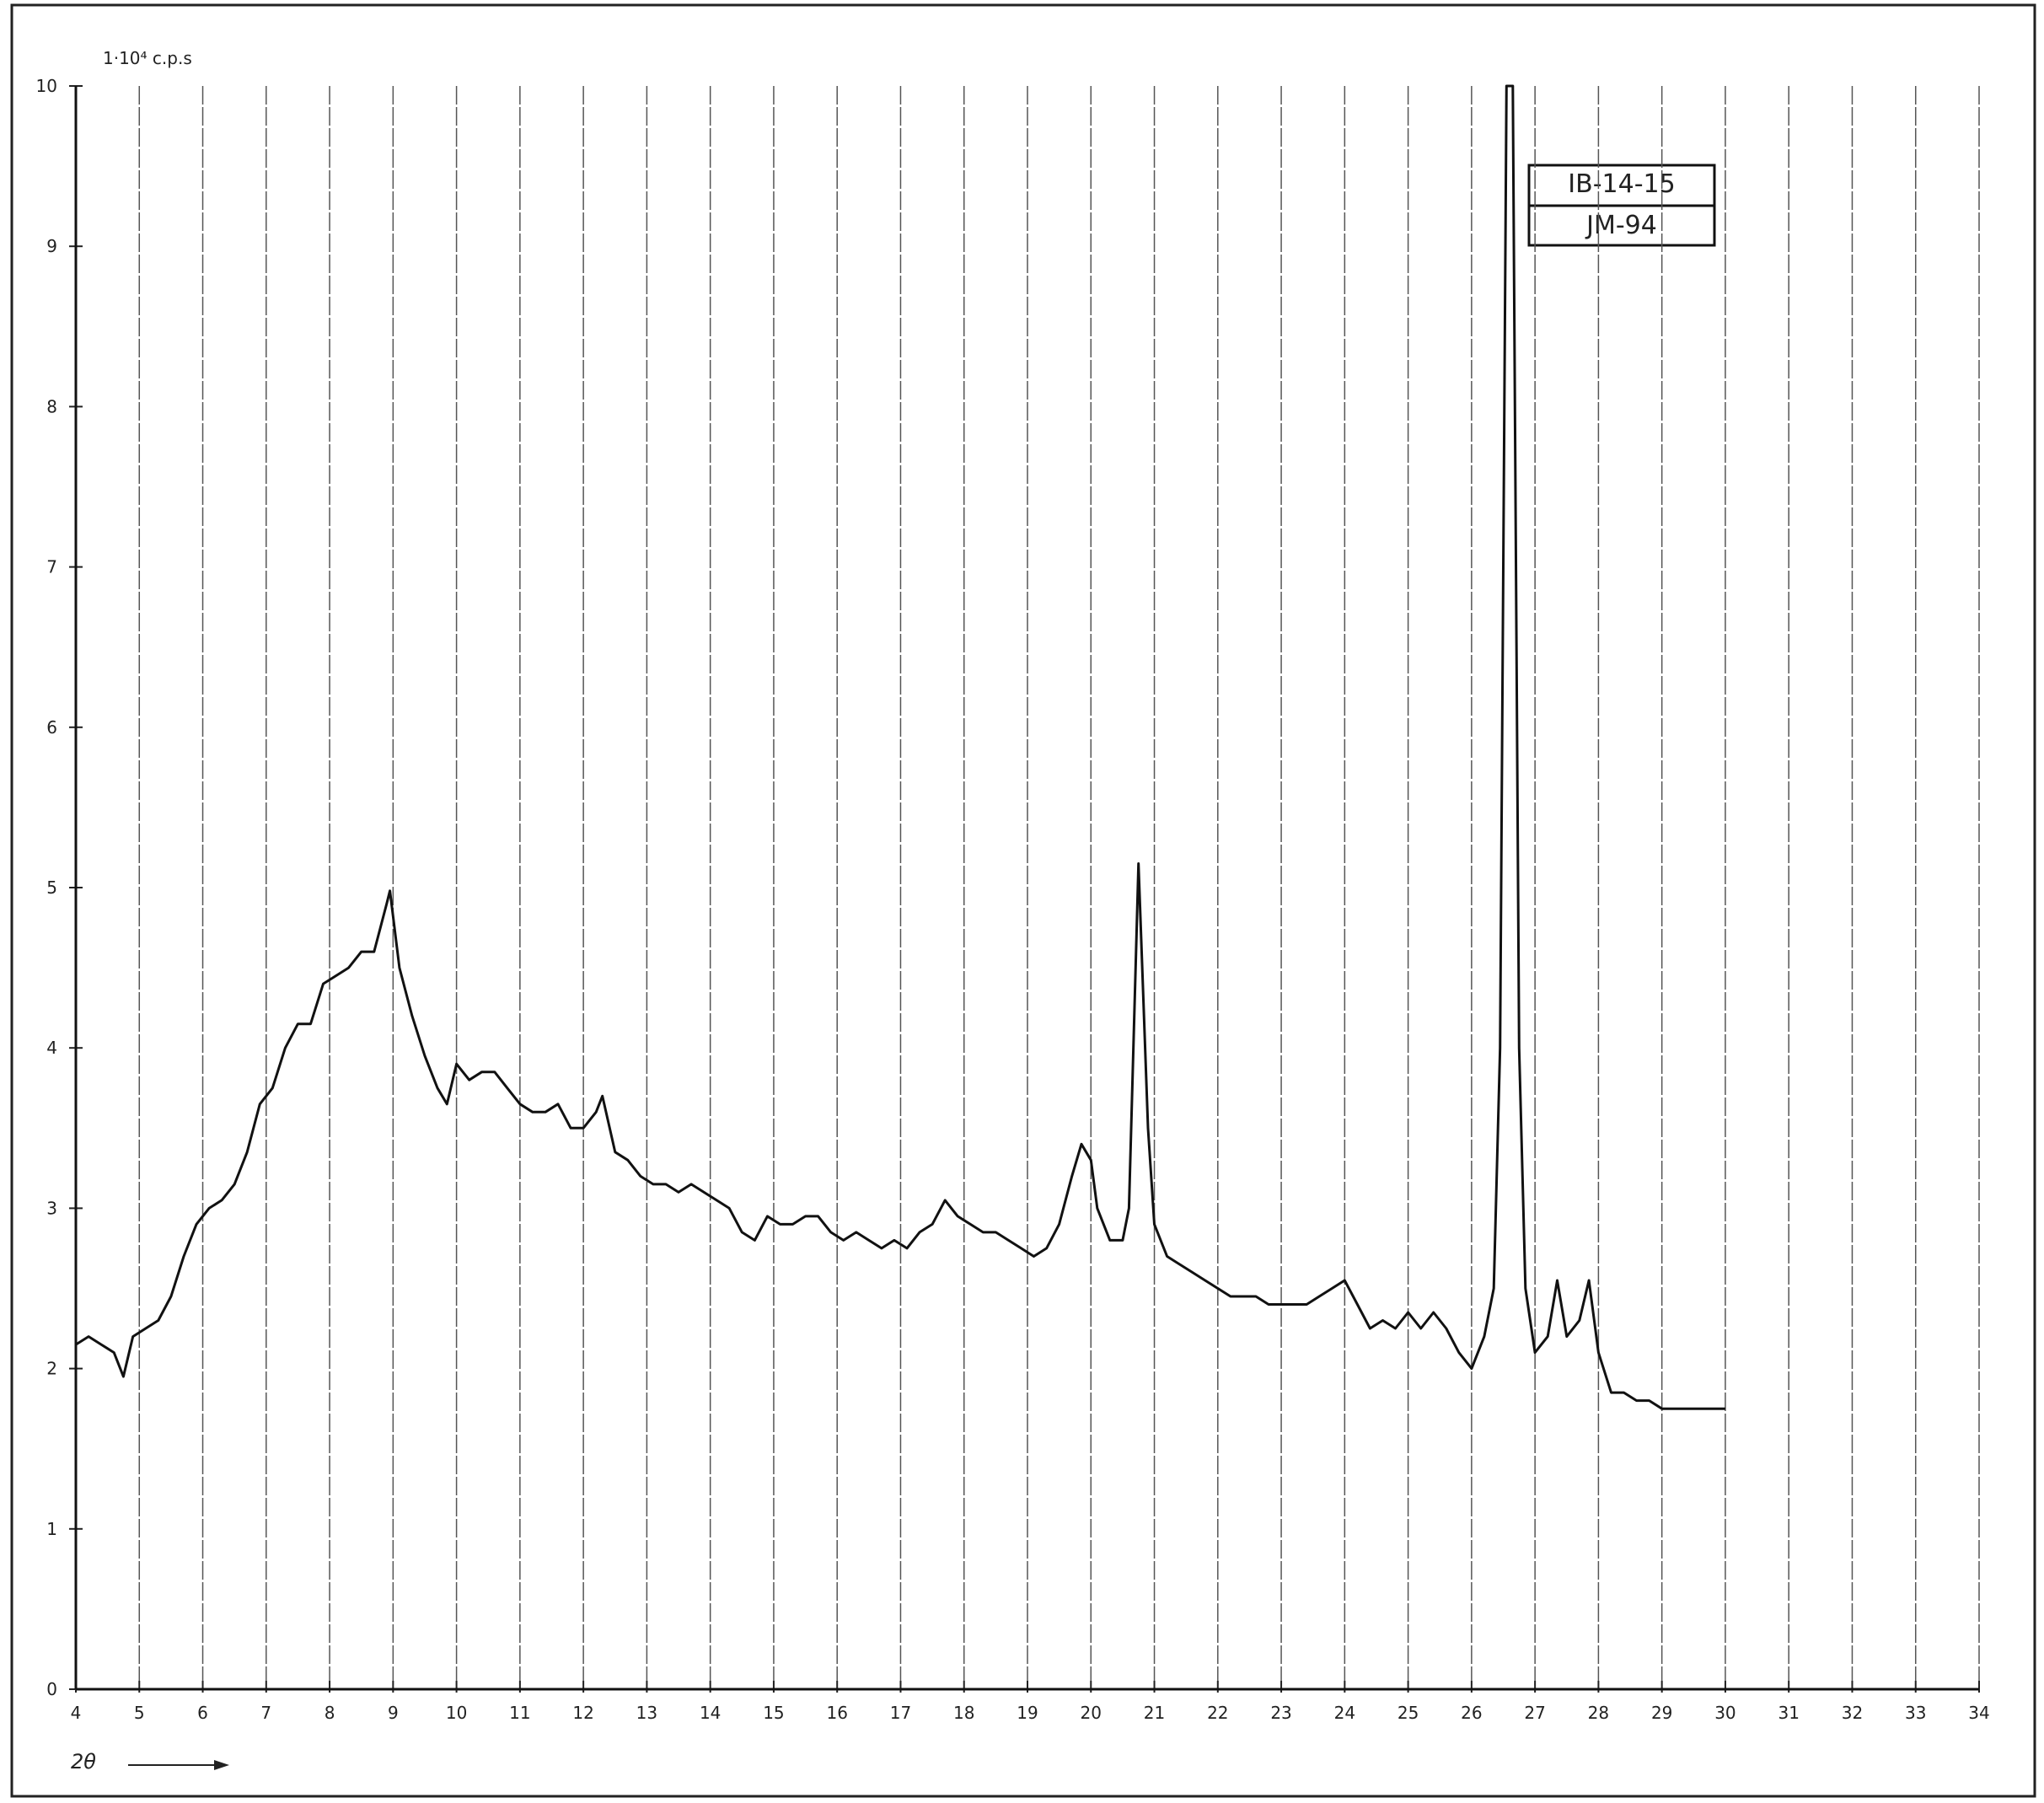  What do you see at coordinates (901, 1713) in the screenshot?
I see `x-tick-label: 17` at bounding box center [901, 1713].